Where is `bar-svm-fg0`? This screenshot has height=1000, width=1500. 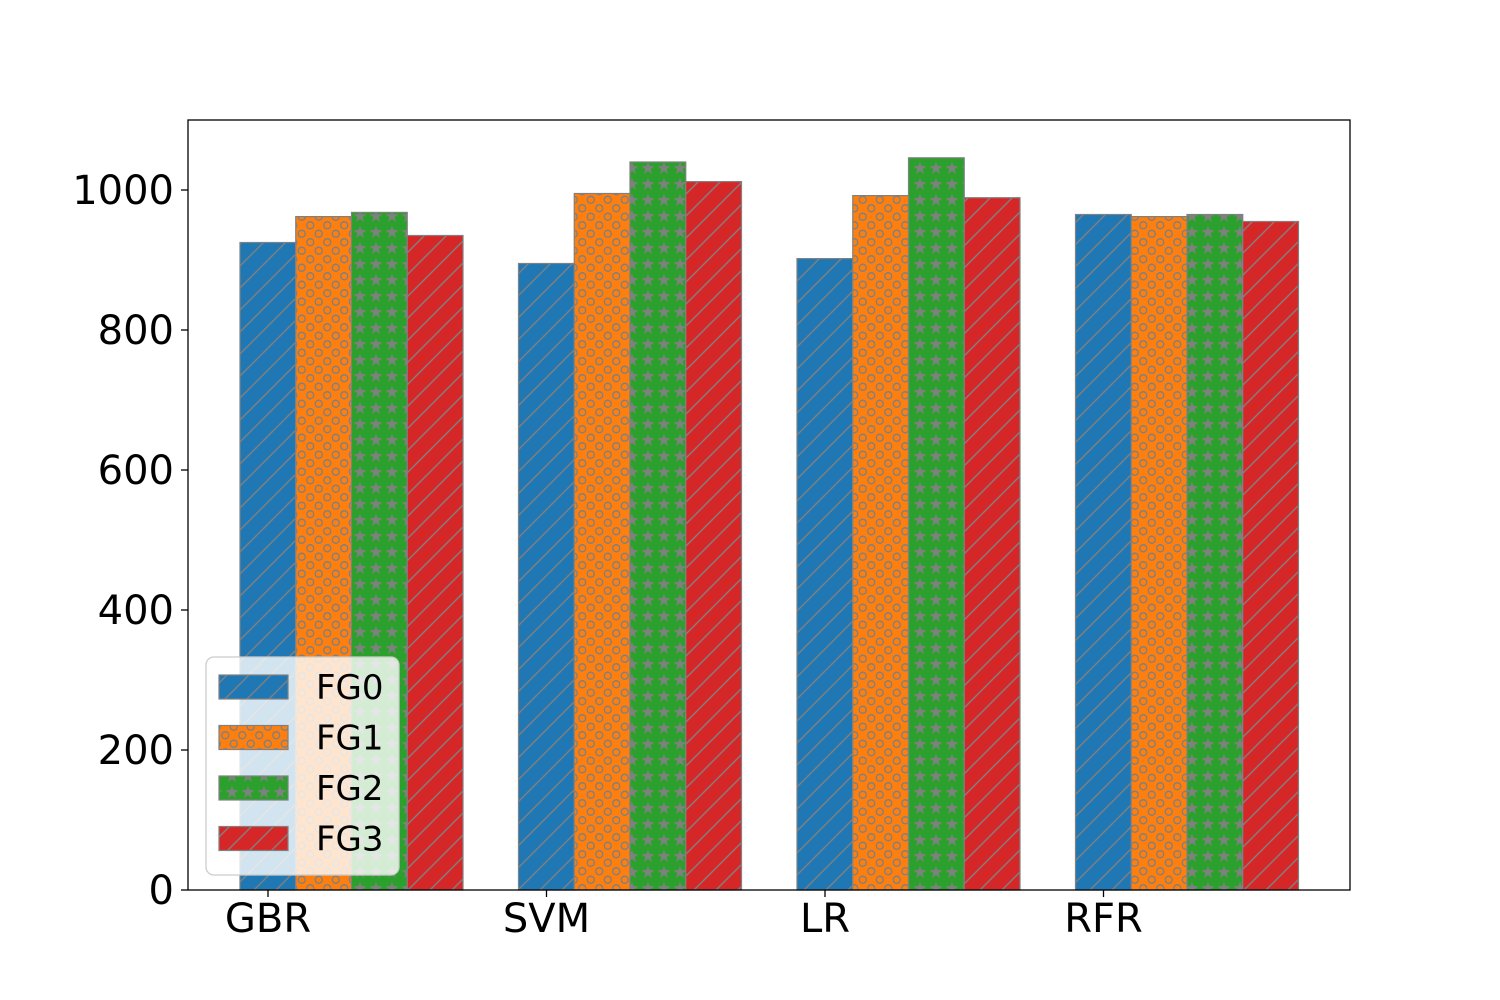
bar-svm-fg0 is located at coordinates (546, 576).